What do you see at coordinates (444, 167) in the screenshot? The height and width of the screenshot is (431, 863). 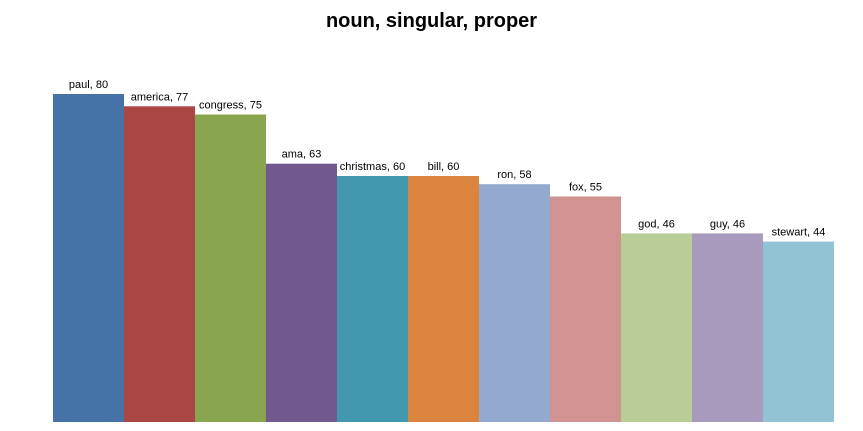 I see `data-label-bill: bill, 60` at bounding box center [444, 167].